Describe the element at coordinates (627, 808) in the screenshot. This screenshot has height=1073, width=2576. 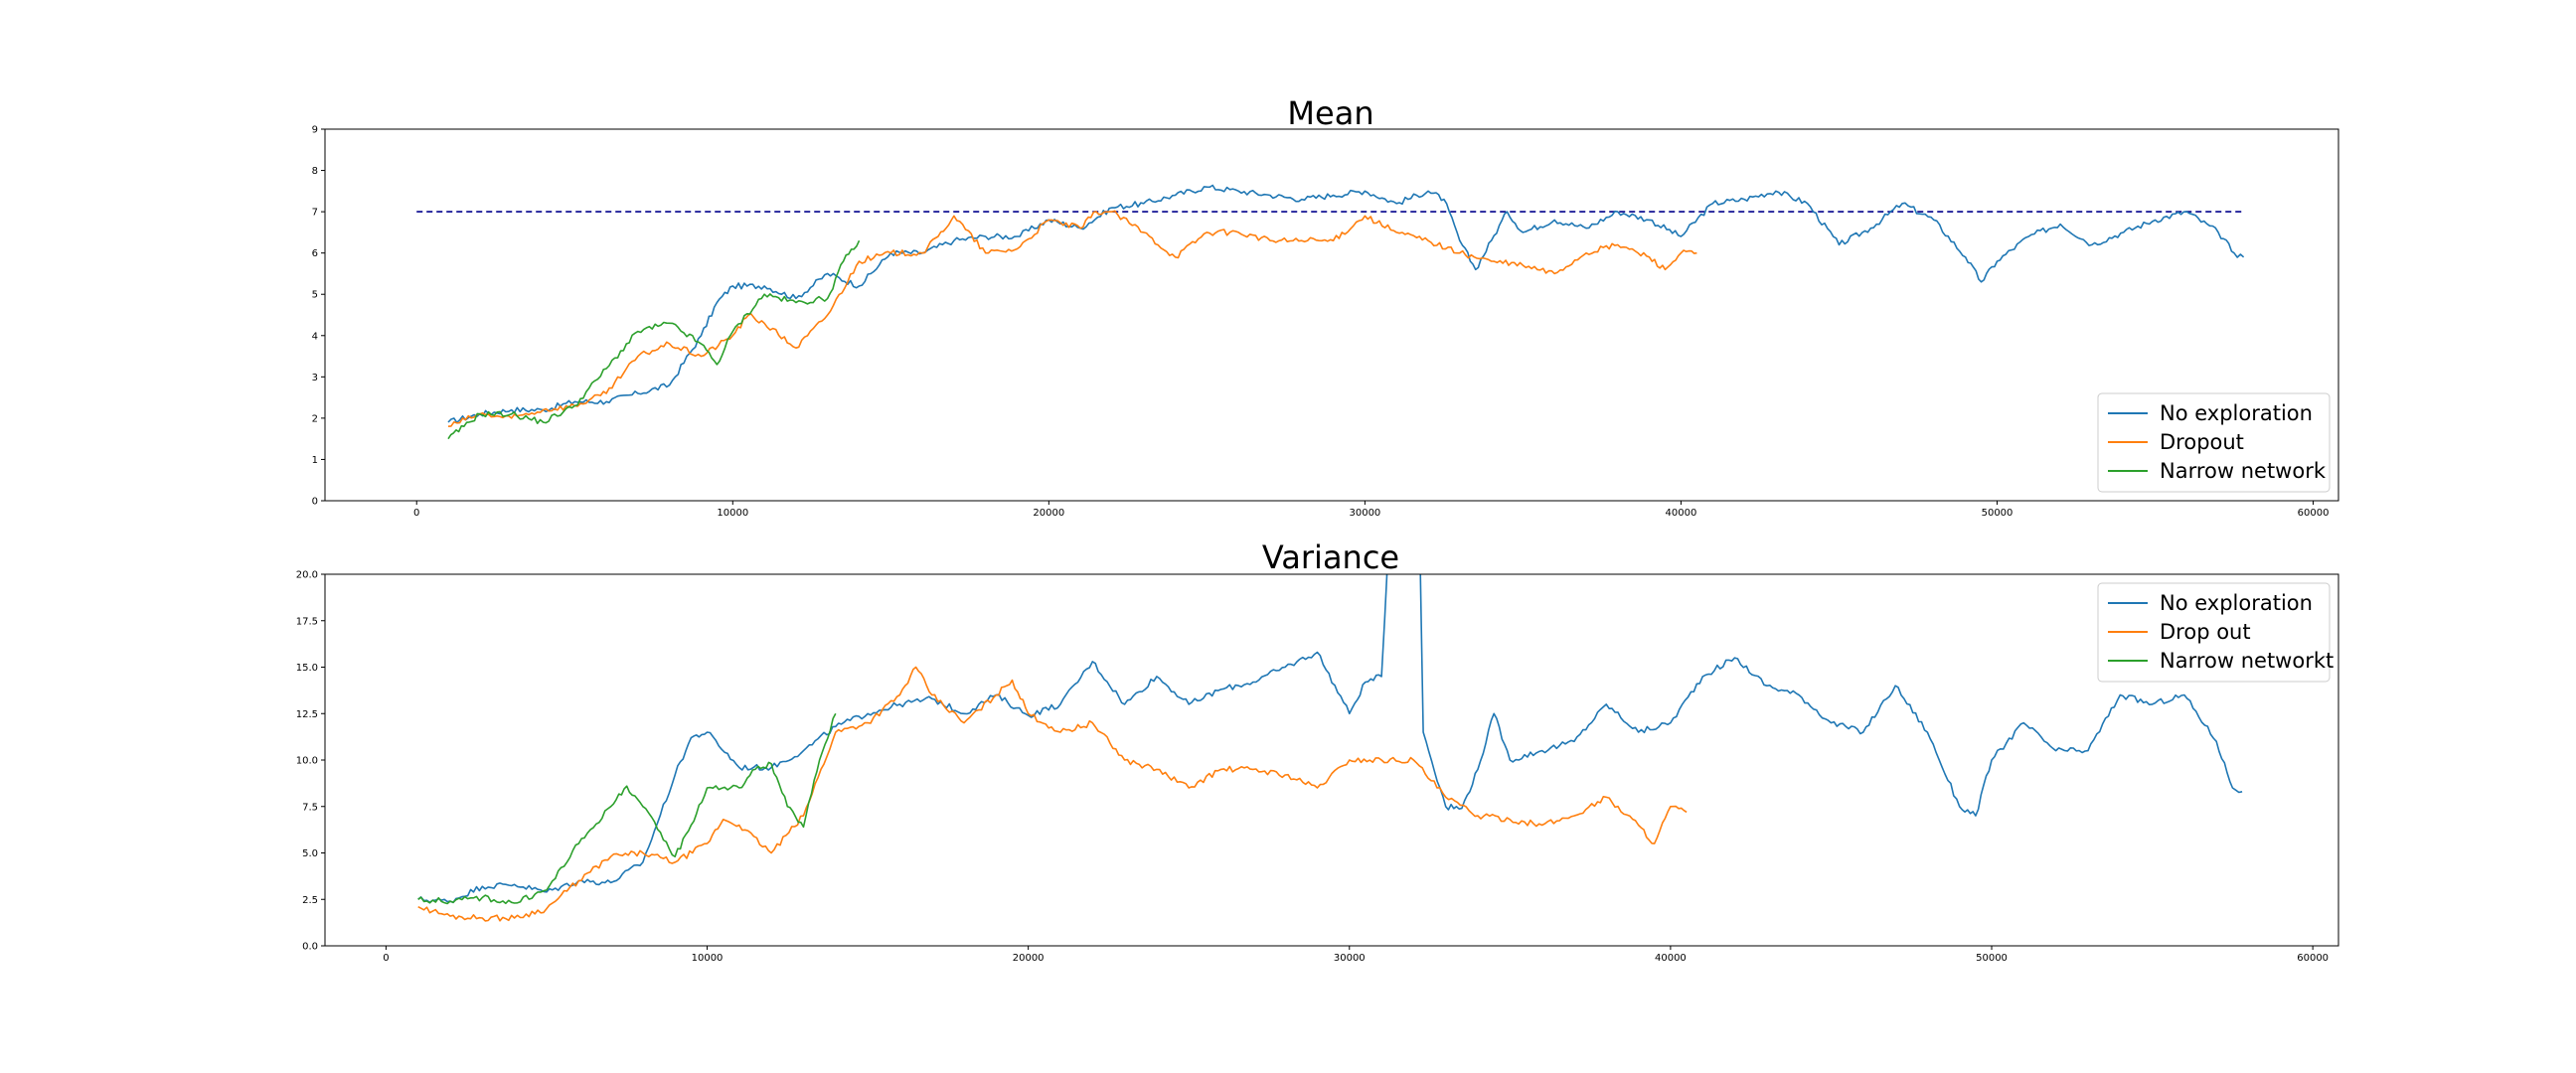
I see `series-line-narrow-networkt` at that location.